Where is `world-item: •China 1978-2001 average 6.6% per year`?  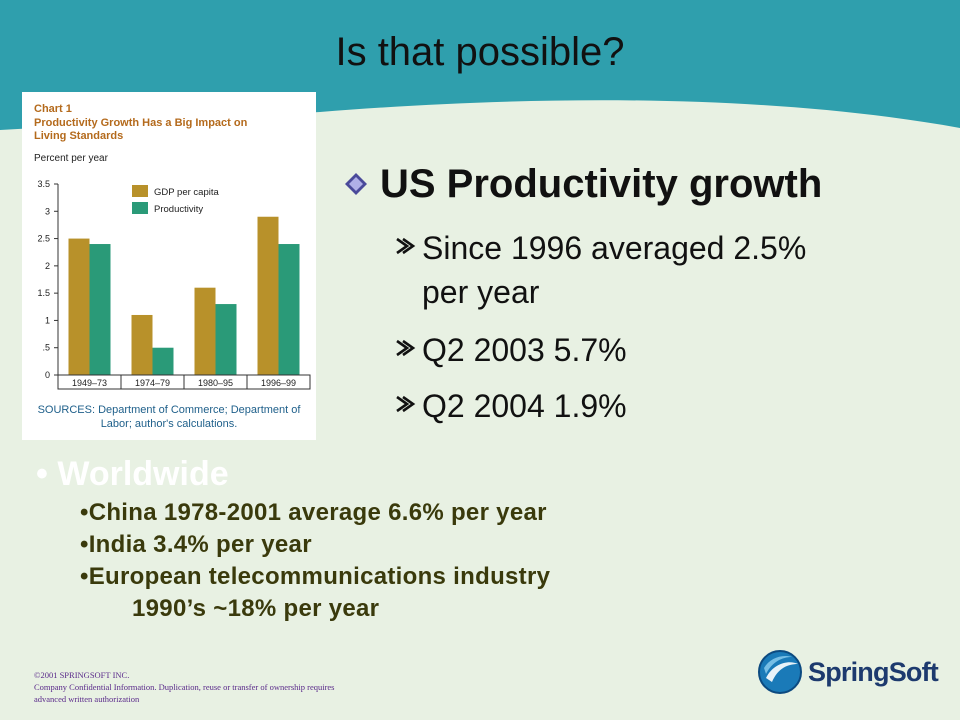 world-item: •China 1978-2001 average 6.6% per year is located at coordinates (313, 512).